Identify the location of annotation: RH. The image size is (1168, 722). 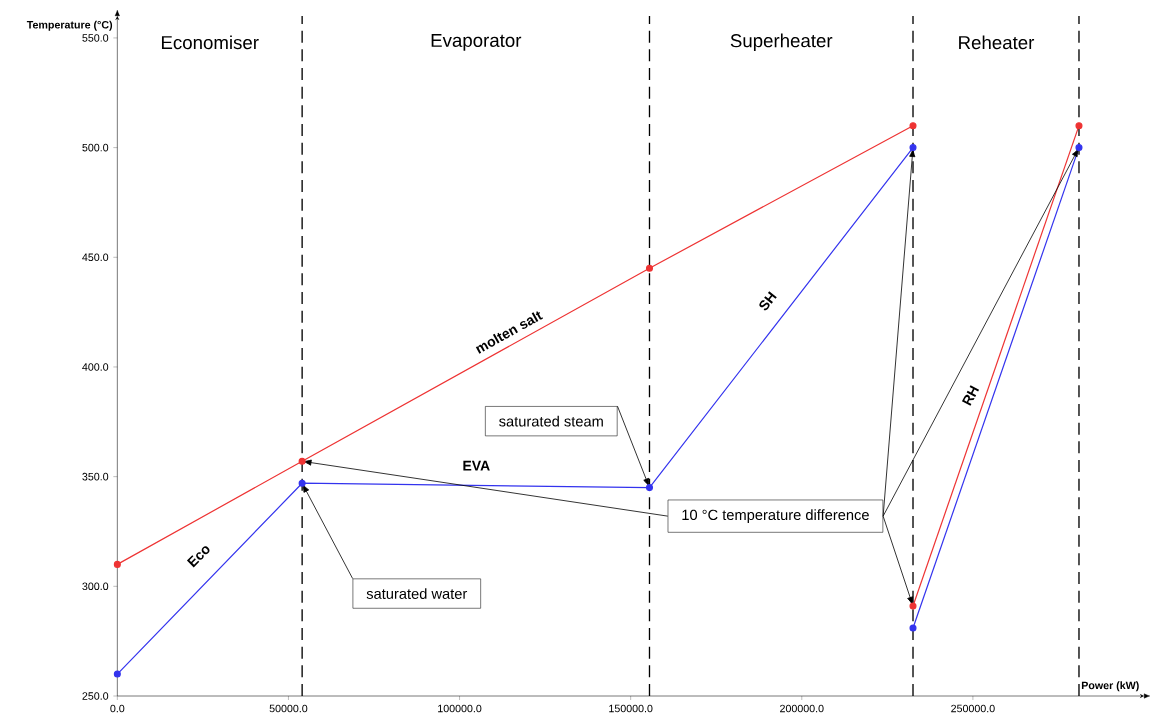
(970, 395).